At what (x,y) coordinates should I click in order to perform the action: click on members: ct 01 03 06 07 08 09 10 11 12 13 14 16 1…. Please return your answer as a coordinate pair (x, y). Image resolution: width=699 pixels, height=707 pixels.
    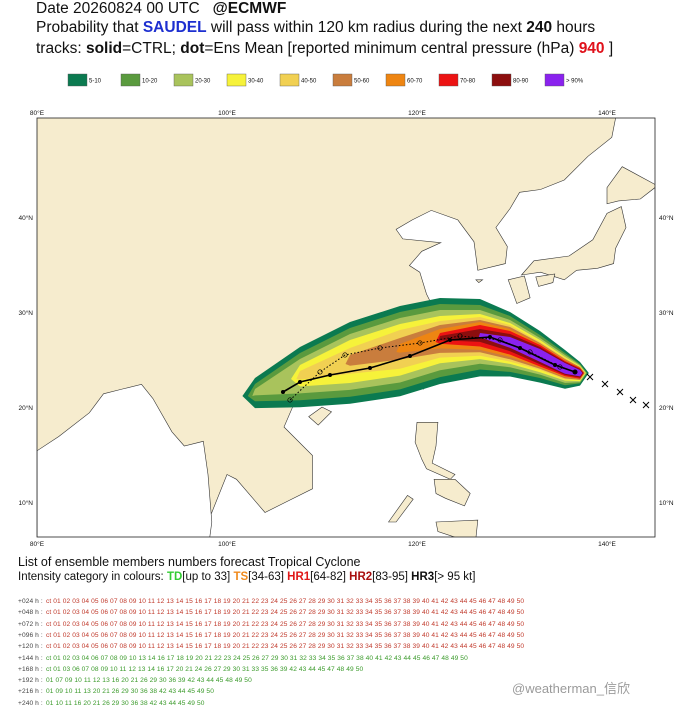
    Looking at the image, I should click on (205, 669).